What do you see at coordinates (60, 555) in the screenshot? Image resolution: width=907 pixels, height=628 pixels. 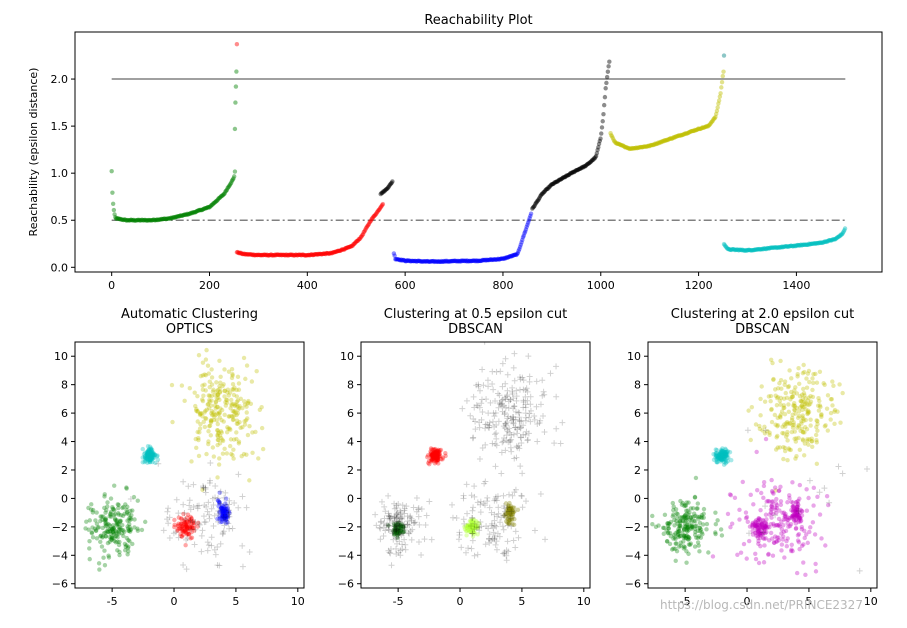 I see `y-tick-label: −4` at bounding box center [60, 555].